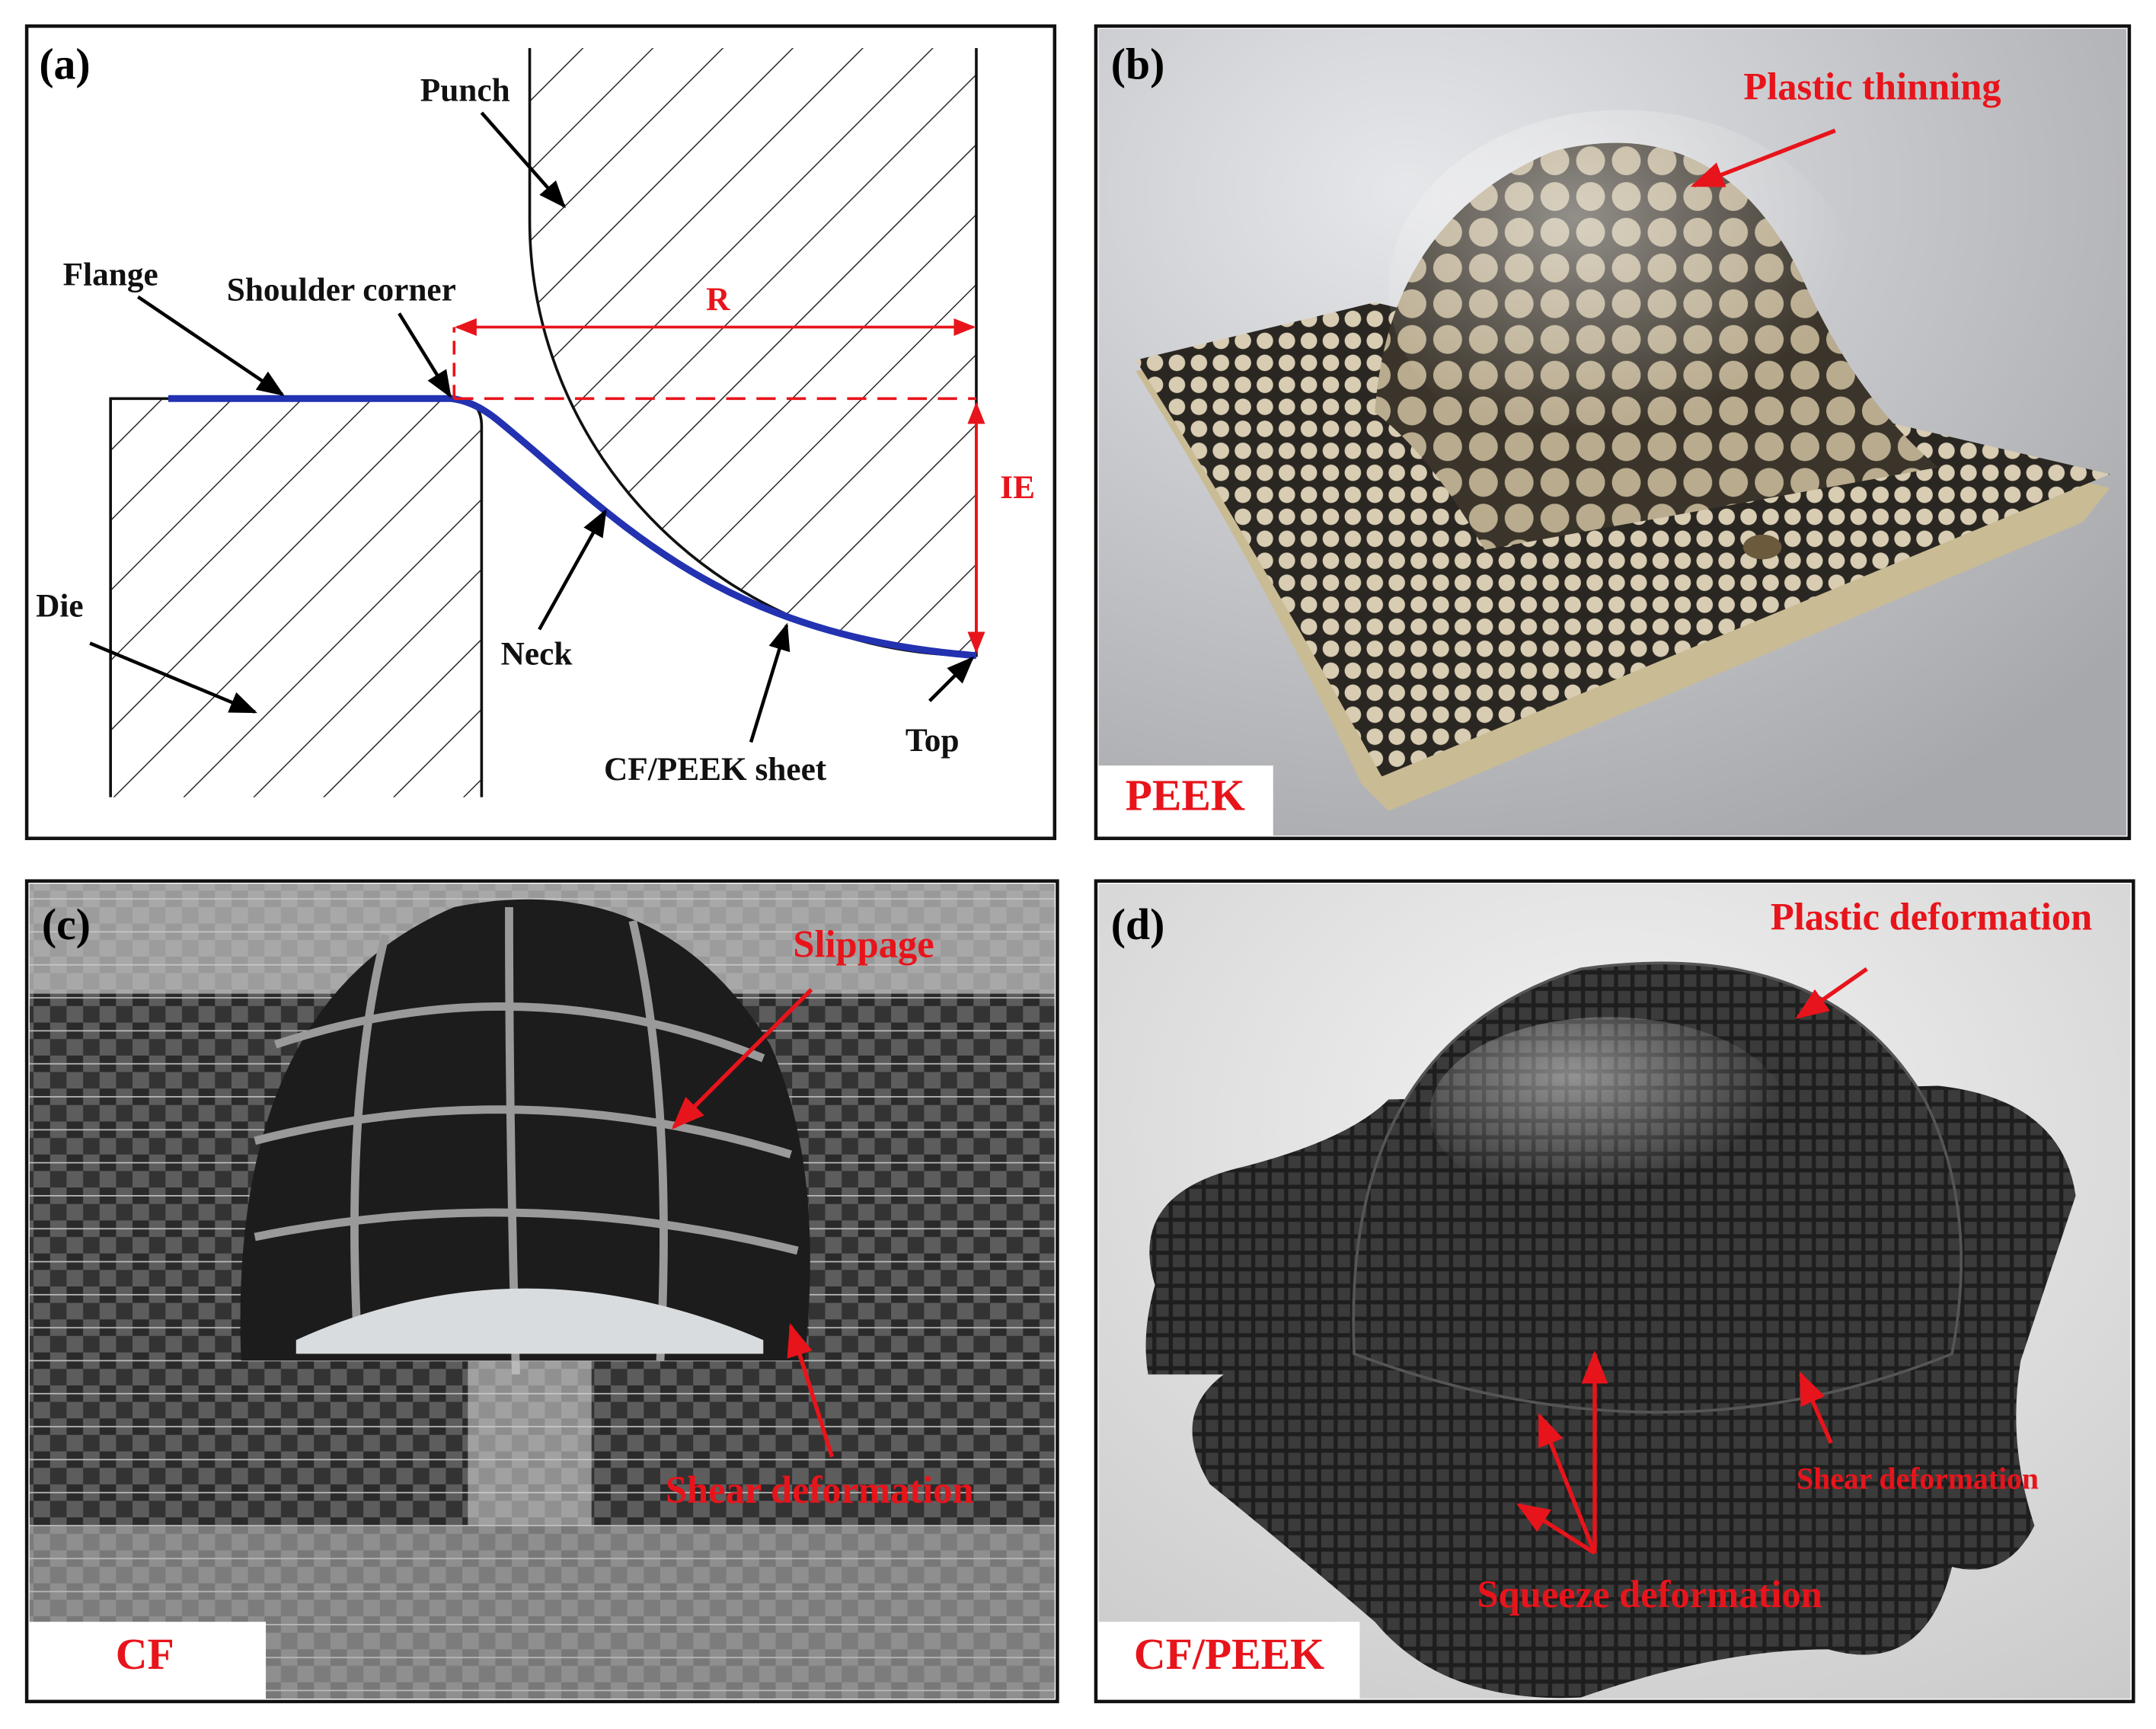 This screenshot has width=2156, height=1729. I want to click on callout-label: Die, so click(60, 605).